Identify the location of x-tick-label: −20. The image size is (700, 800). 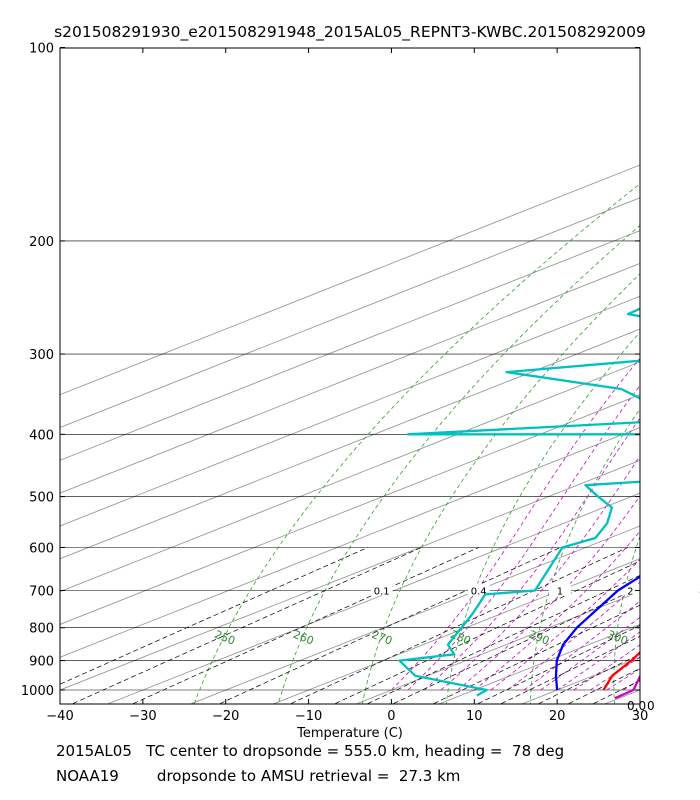
(225, 716).